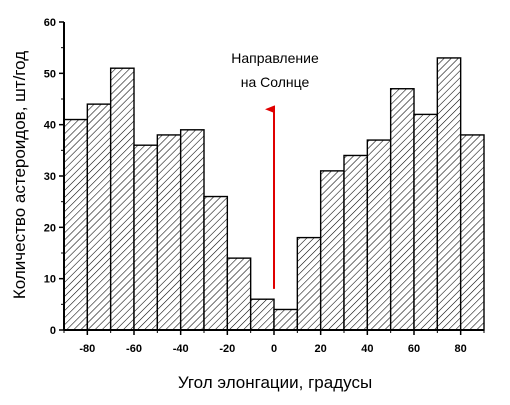  What do you see at coordinates (275, 382) in the screenshot?
I see `x-axis-title: Угол элонгации, градусы` at bounding box center [275, 382].